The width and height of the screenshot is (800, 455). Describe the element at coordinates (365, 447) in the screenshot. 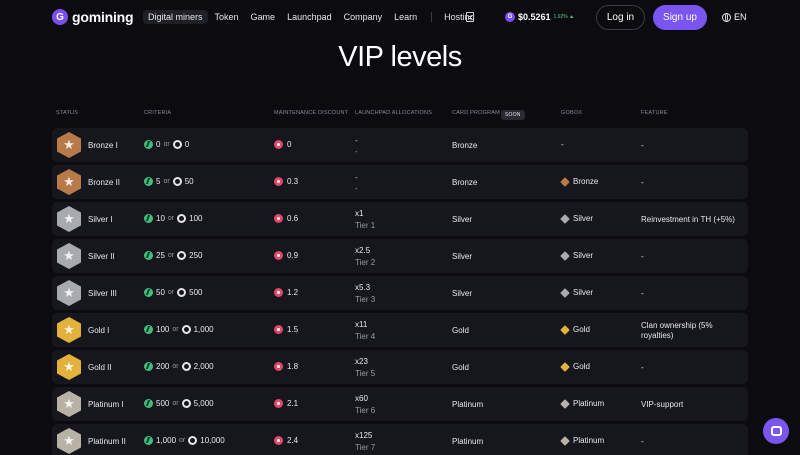

I see `launchpad-tier: Tier 7` at that location.